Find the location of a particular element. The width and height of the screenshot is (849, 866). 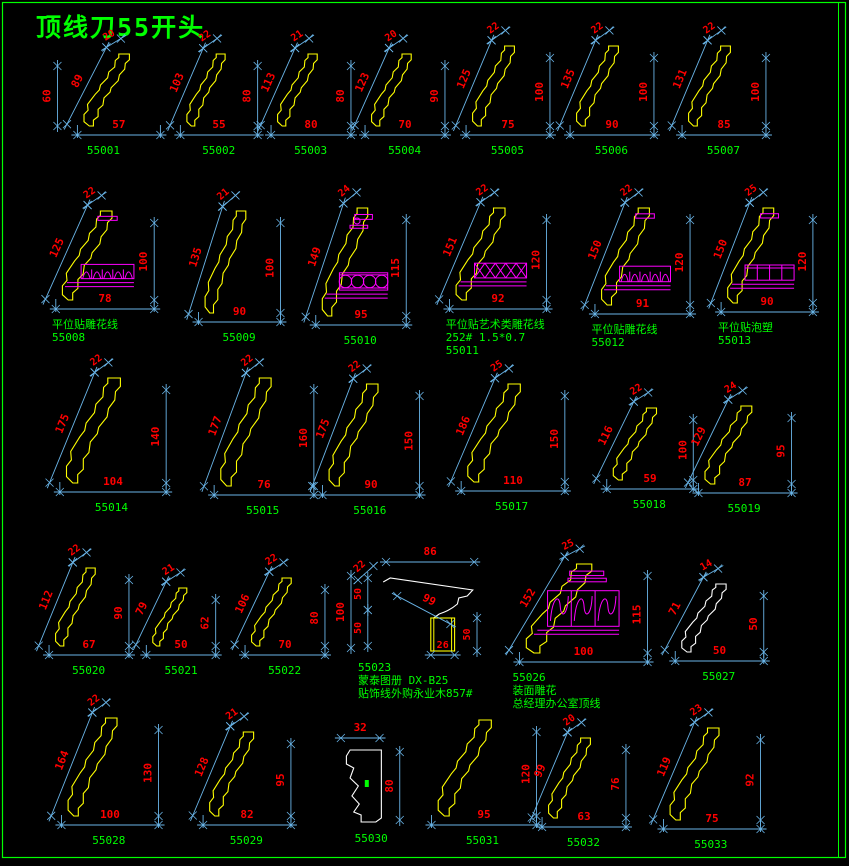

molding-item-55001: 57 60 89 20 55001 is located at coordinates (103, 94).